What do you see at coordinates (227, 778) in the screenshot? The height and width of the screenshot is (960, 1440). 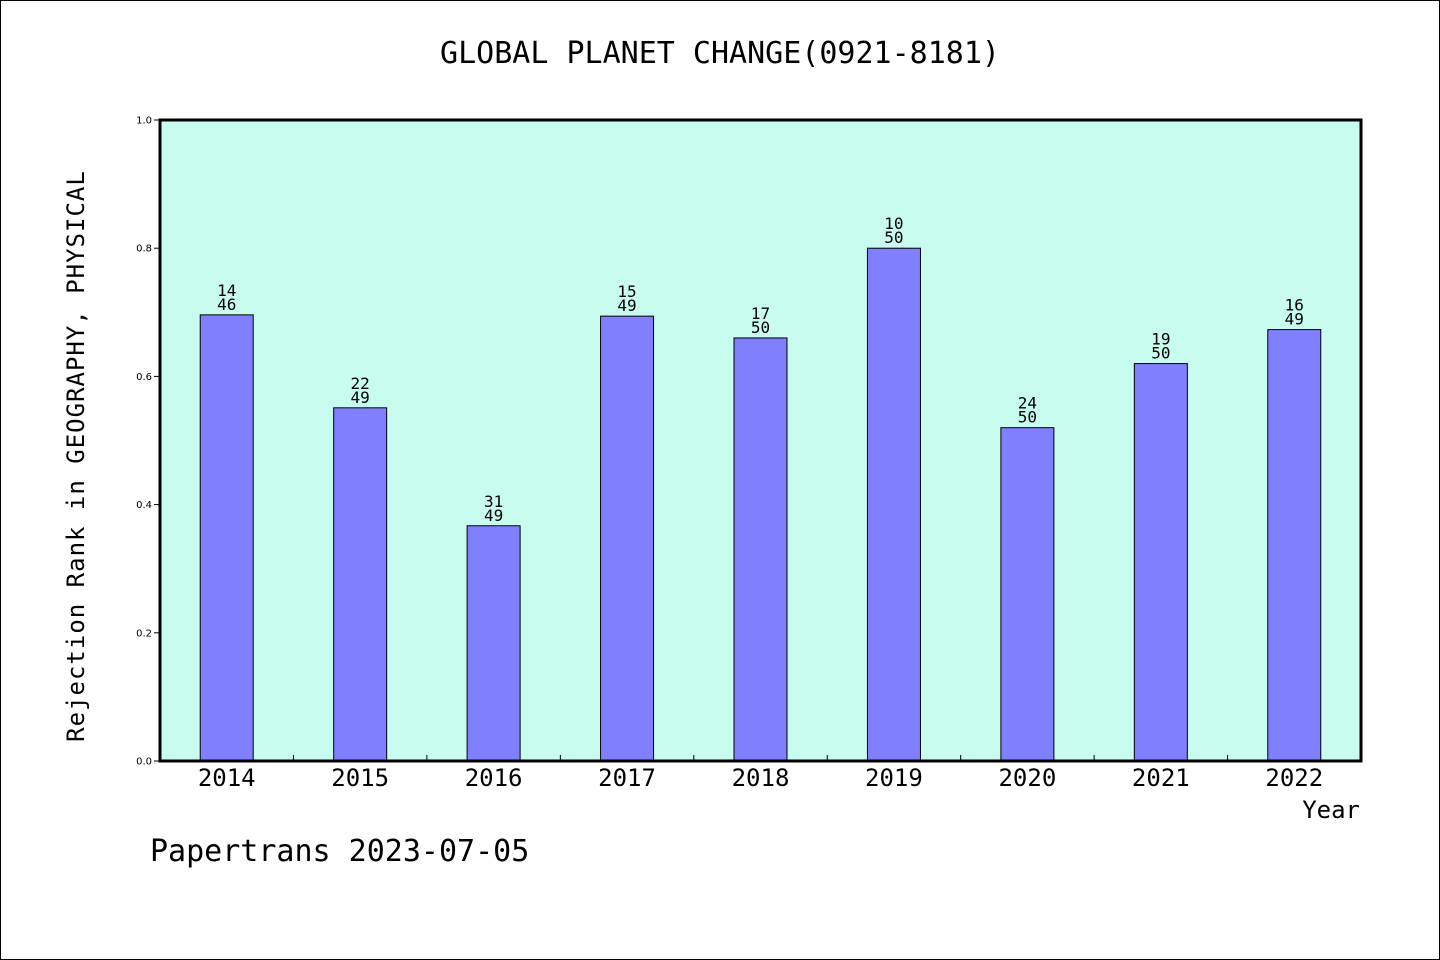 I see `x-tick-label: 2014` at bounding box center [227, 778].